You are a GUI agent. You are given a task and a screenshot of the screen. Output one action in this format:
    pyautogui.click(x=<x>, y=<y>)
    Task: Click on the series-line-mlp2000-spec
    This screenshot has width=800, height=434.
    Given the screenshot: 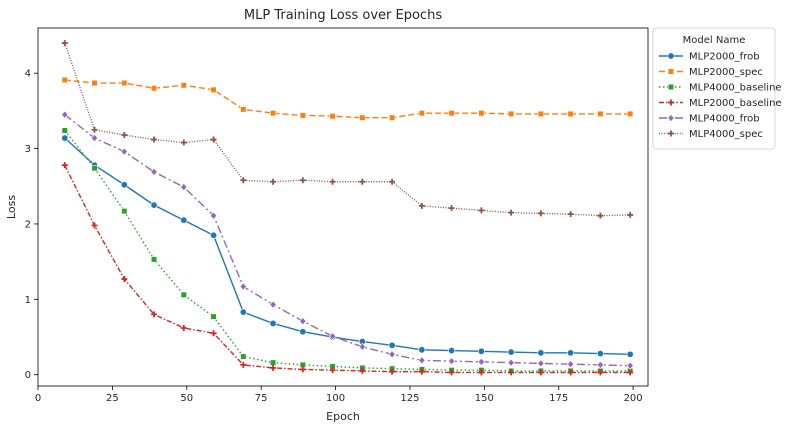 What is the action you would take?
    pyautogui.click(x=347, y=99)
    